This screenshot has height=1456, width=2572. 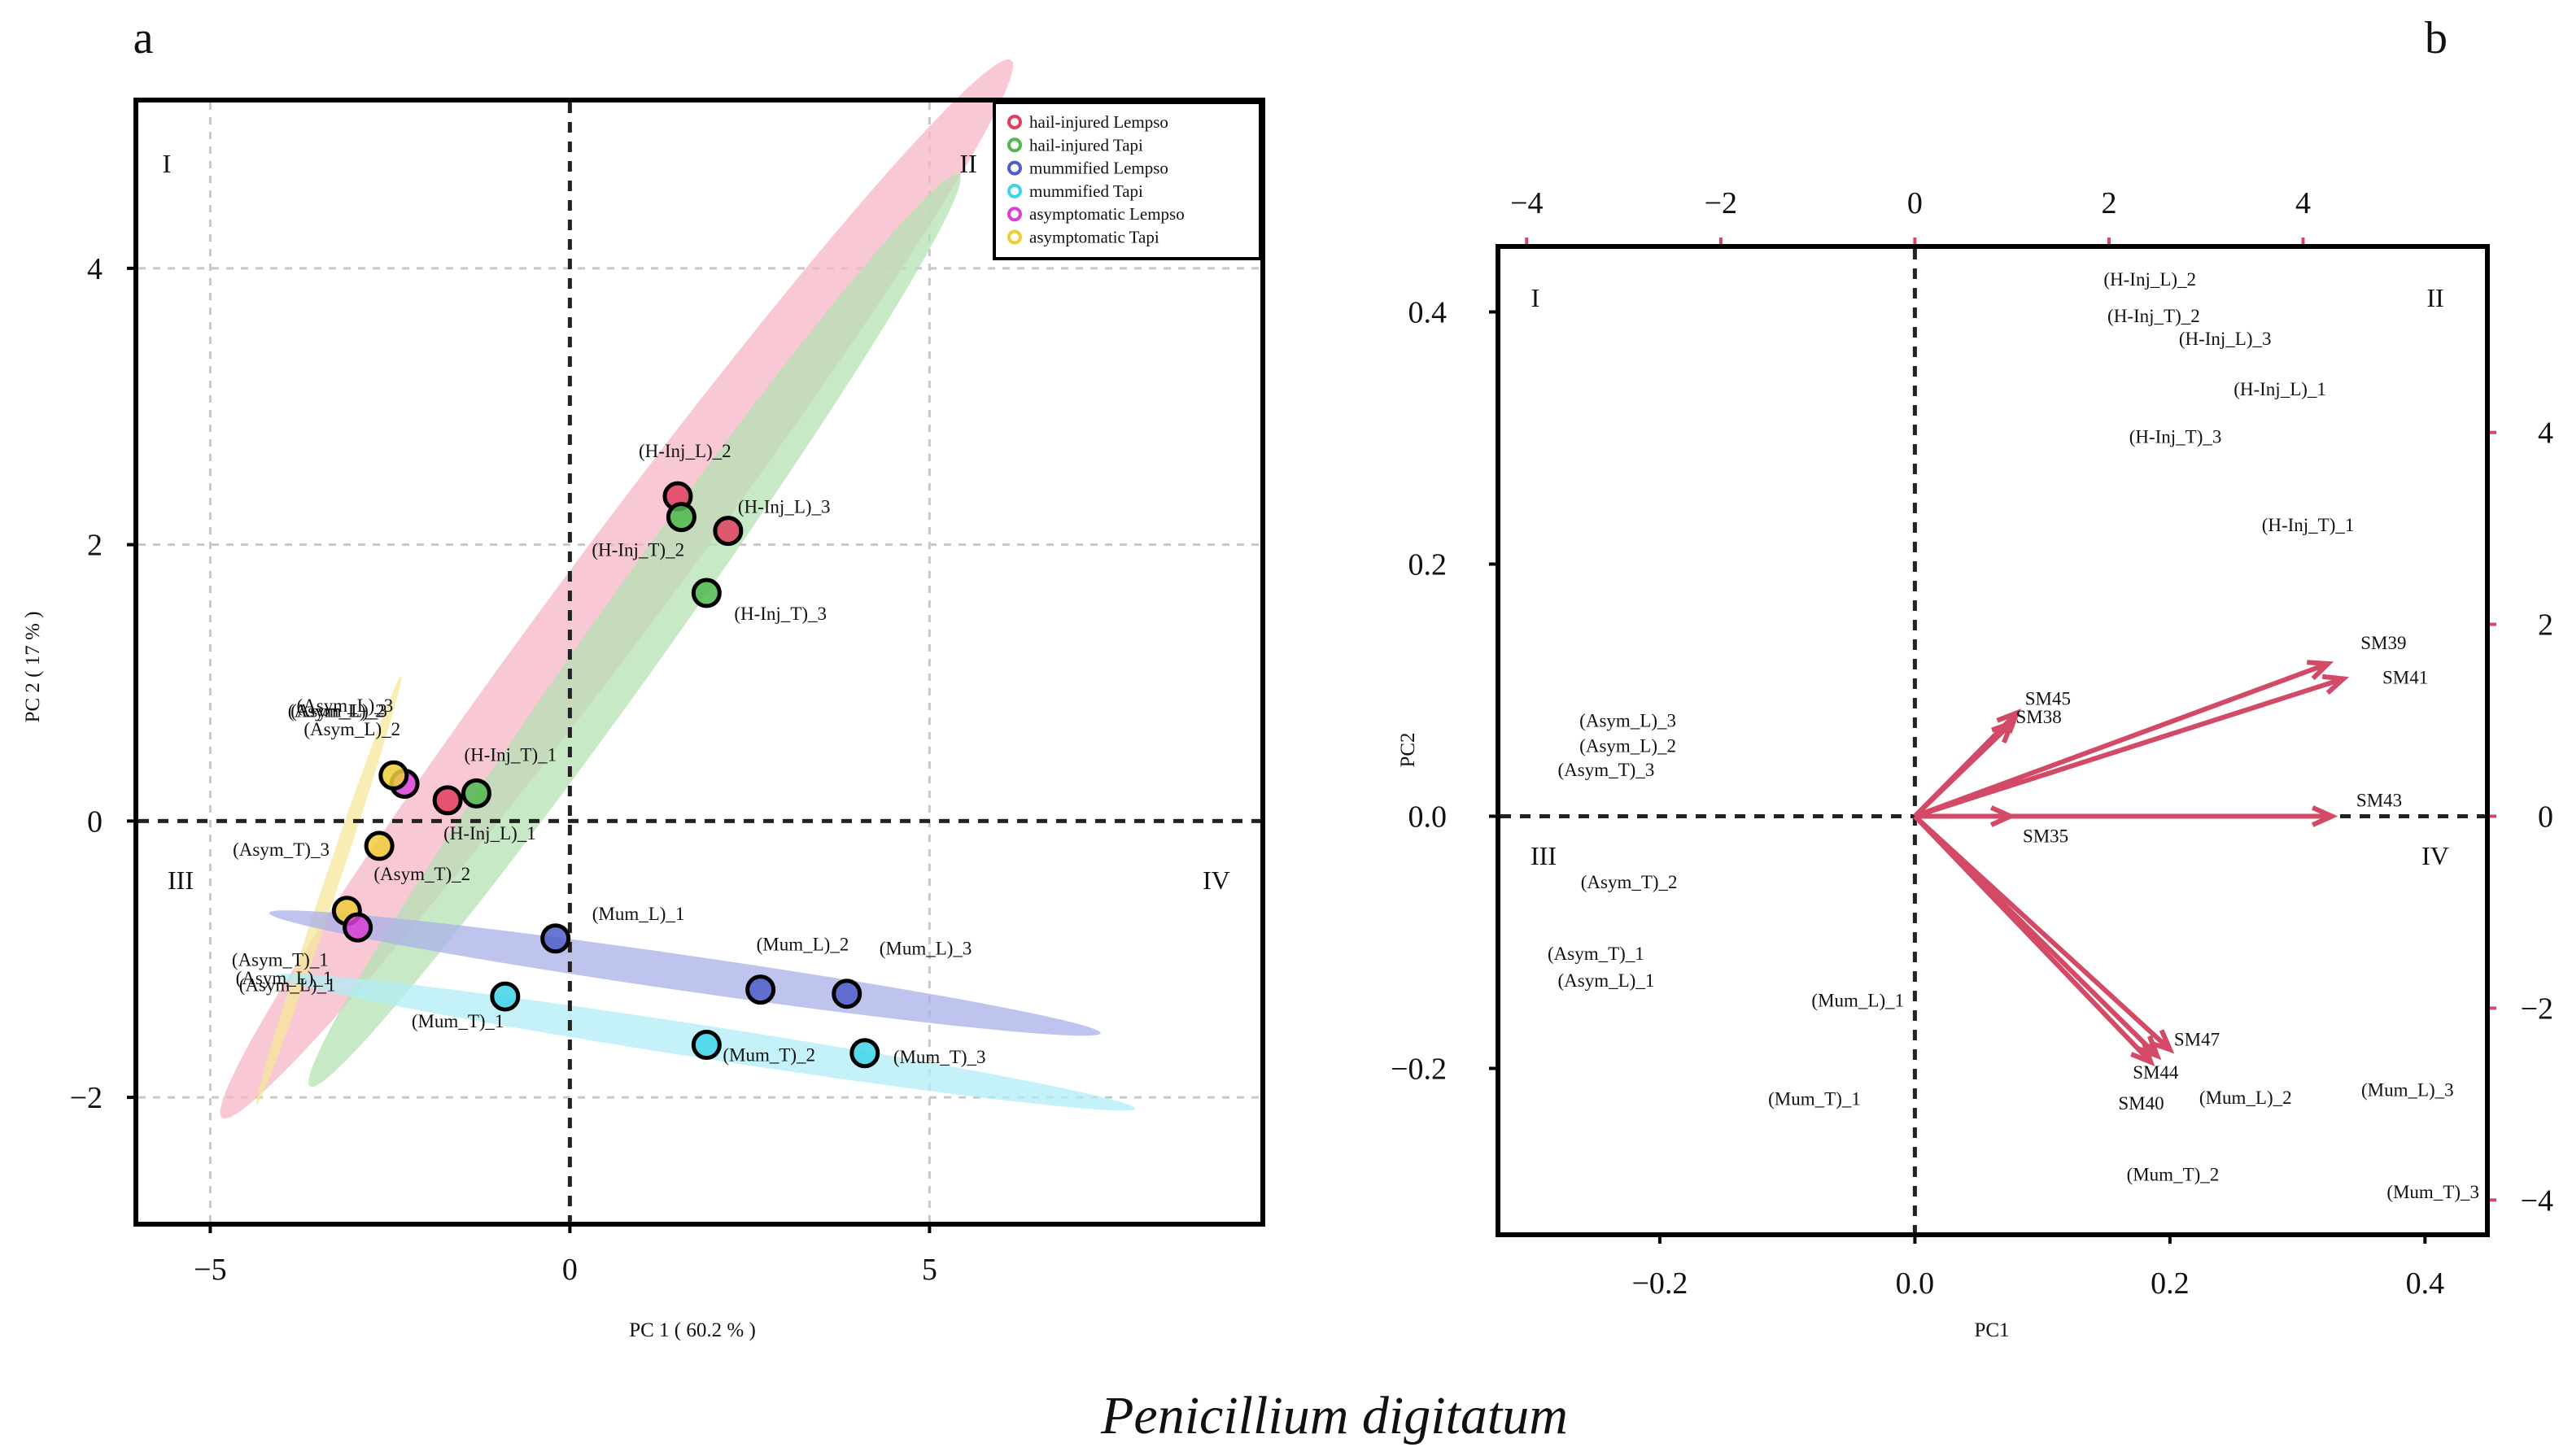 I want to click on y-tick-label: 4, so click(x=95, y=269).